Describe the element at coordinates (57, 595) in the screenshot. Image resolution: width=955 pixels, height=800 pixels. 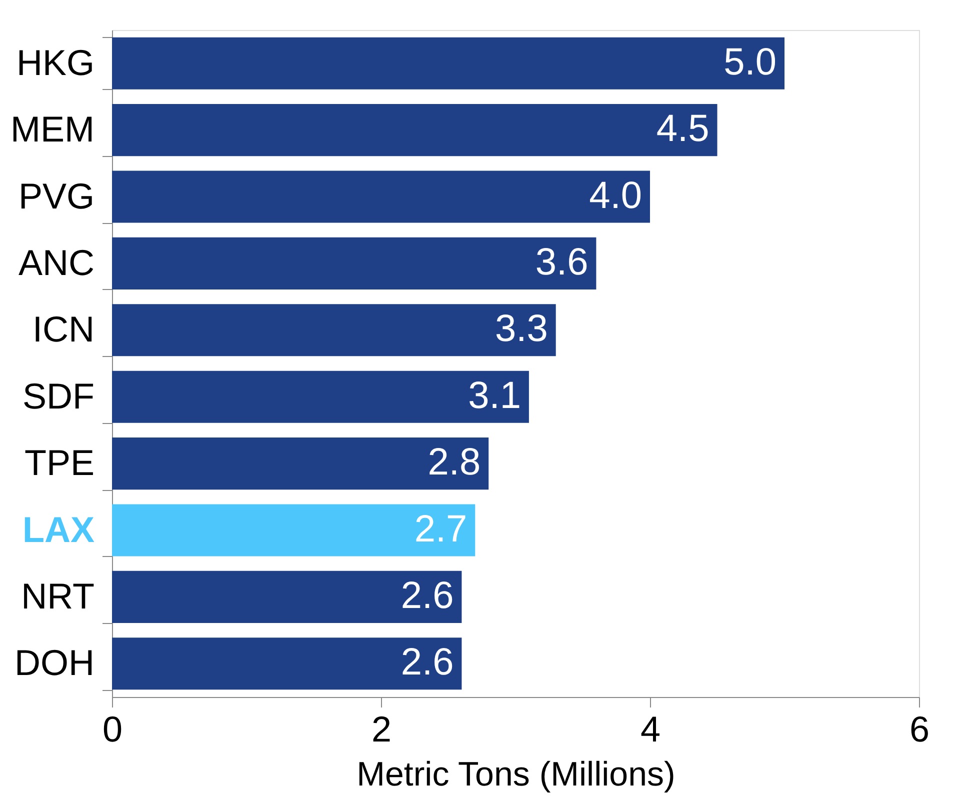
I see `y-tick-label: NRT` at that location.